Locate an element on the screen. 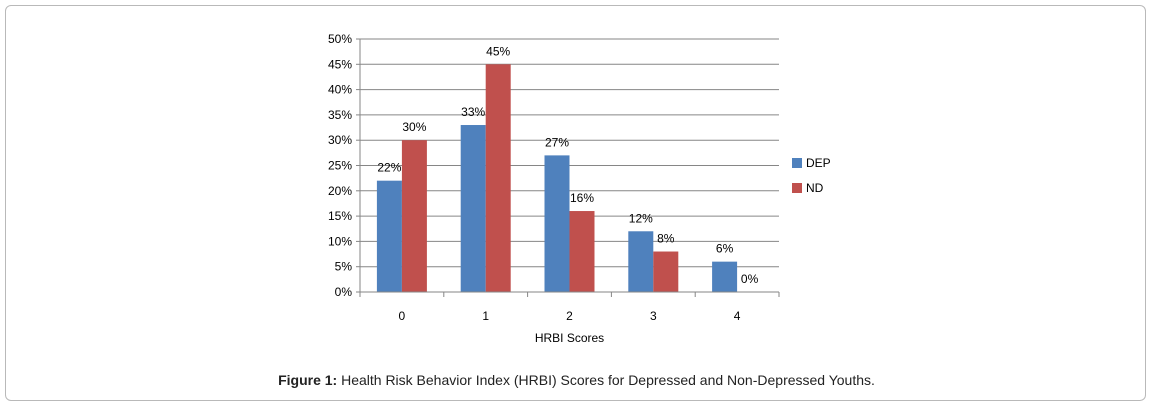 The width and height of the screenshot is (1153, 408). x-tick-labels: 0 1 2 3 4 is located at coordinates (569, 307).